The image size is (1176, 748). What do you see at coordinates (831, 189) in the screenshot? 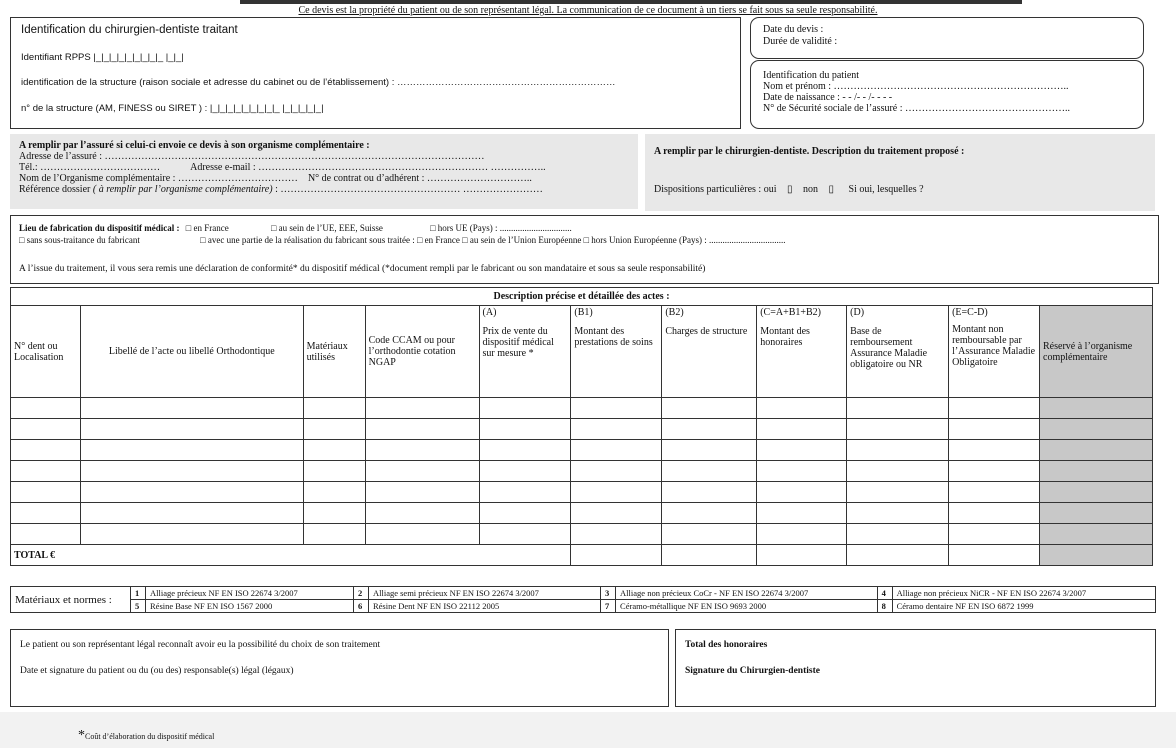
I see `non-checkbox: ▯` at bounding box center [831, 189].